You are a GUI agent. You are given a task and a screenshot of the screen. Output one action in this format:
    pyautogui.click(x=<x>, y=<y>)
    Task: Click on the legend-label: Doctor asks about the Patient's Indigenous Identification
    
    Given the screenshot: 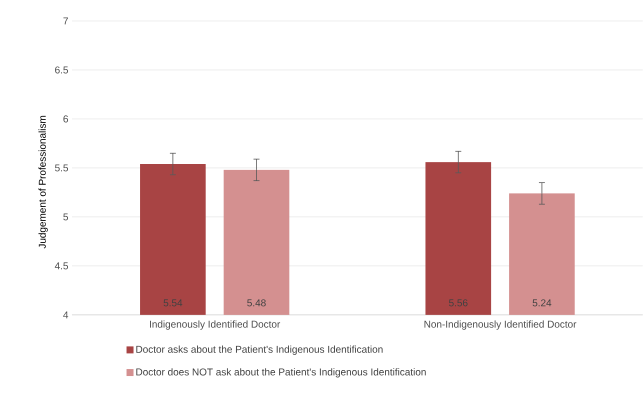 What is the action you would take?
    pyautogui.click(x=259, y=350)
    